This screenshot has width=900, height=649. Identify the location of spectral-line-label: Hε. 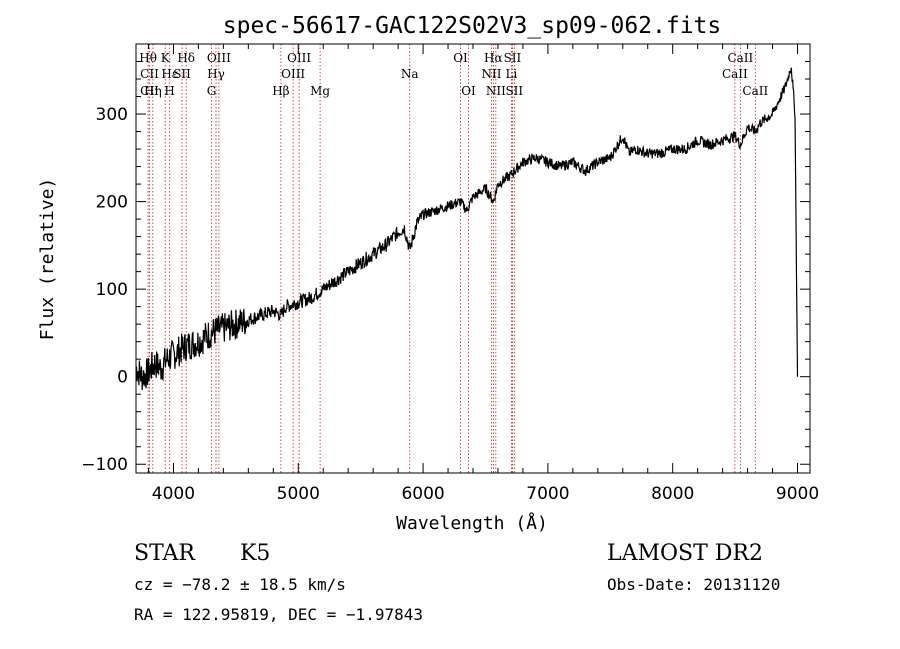
(169, 74).